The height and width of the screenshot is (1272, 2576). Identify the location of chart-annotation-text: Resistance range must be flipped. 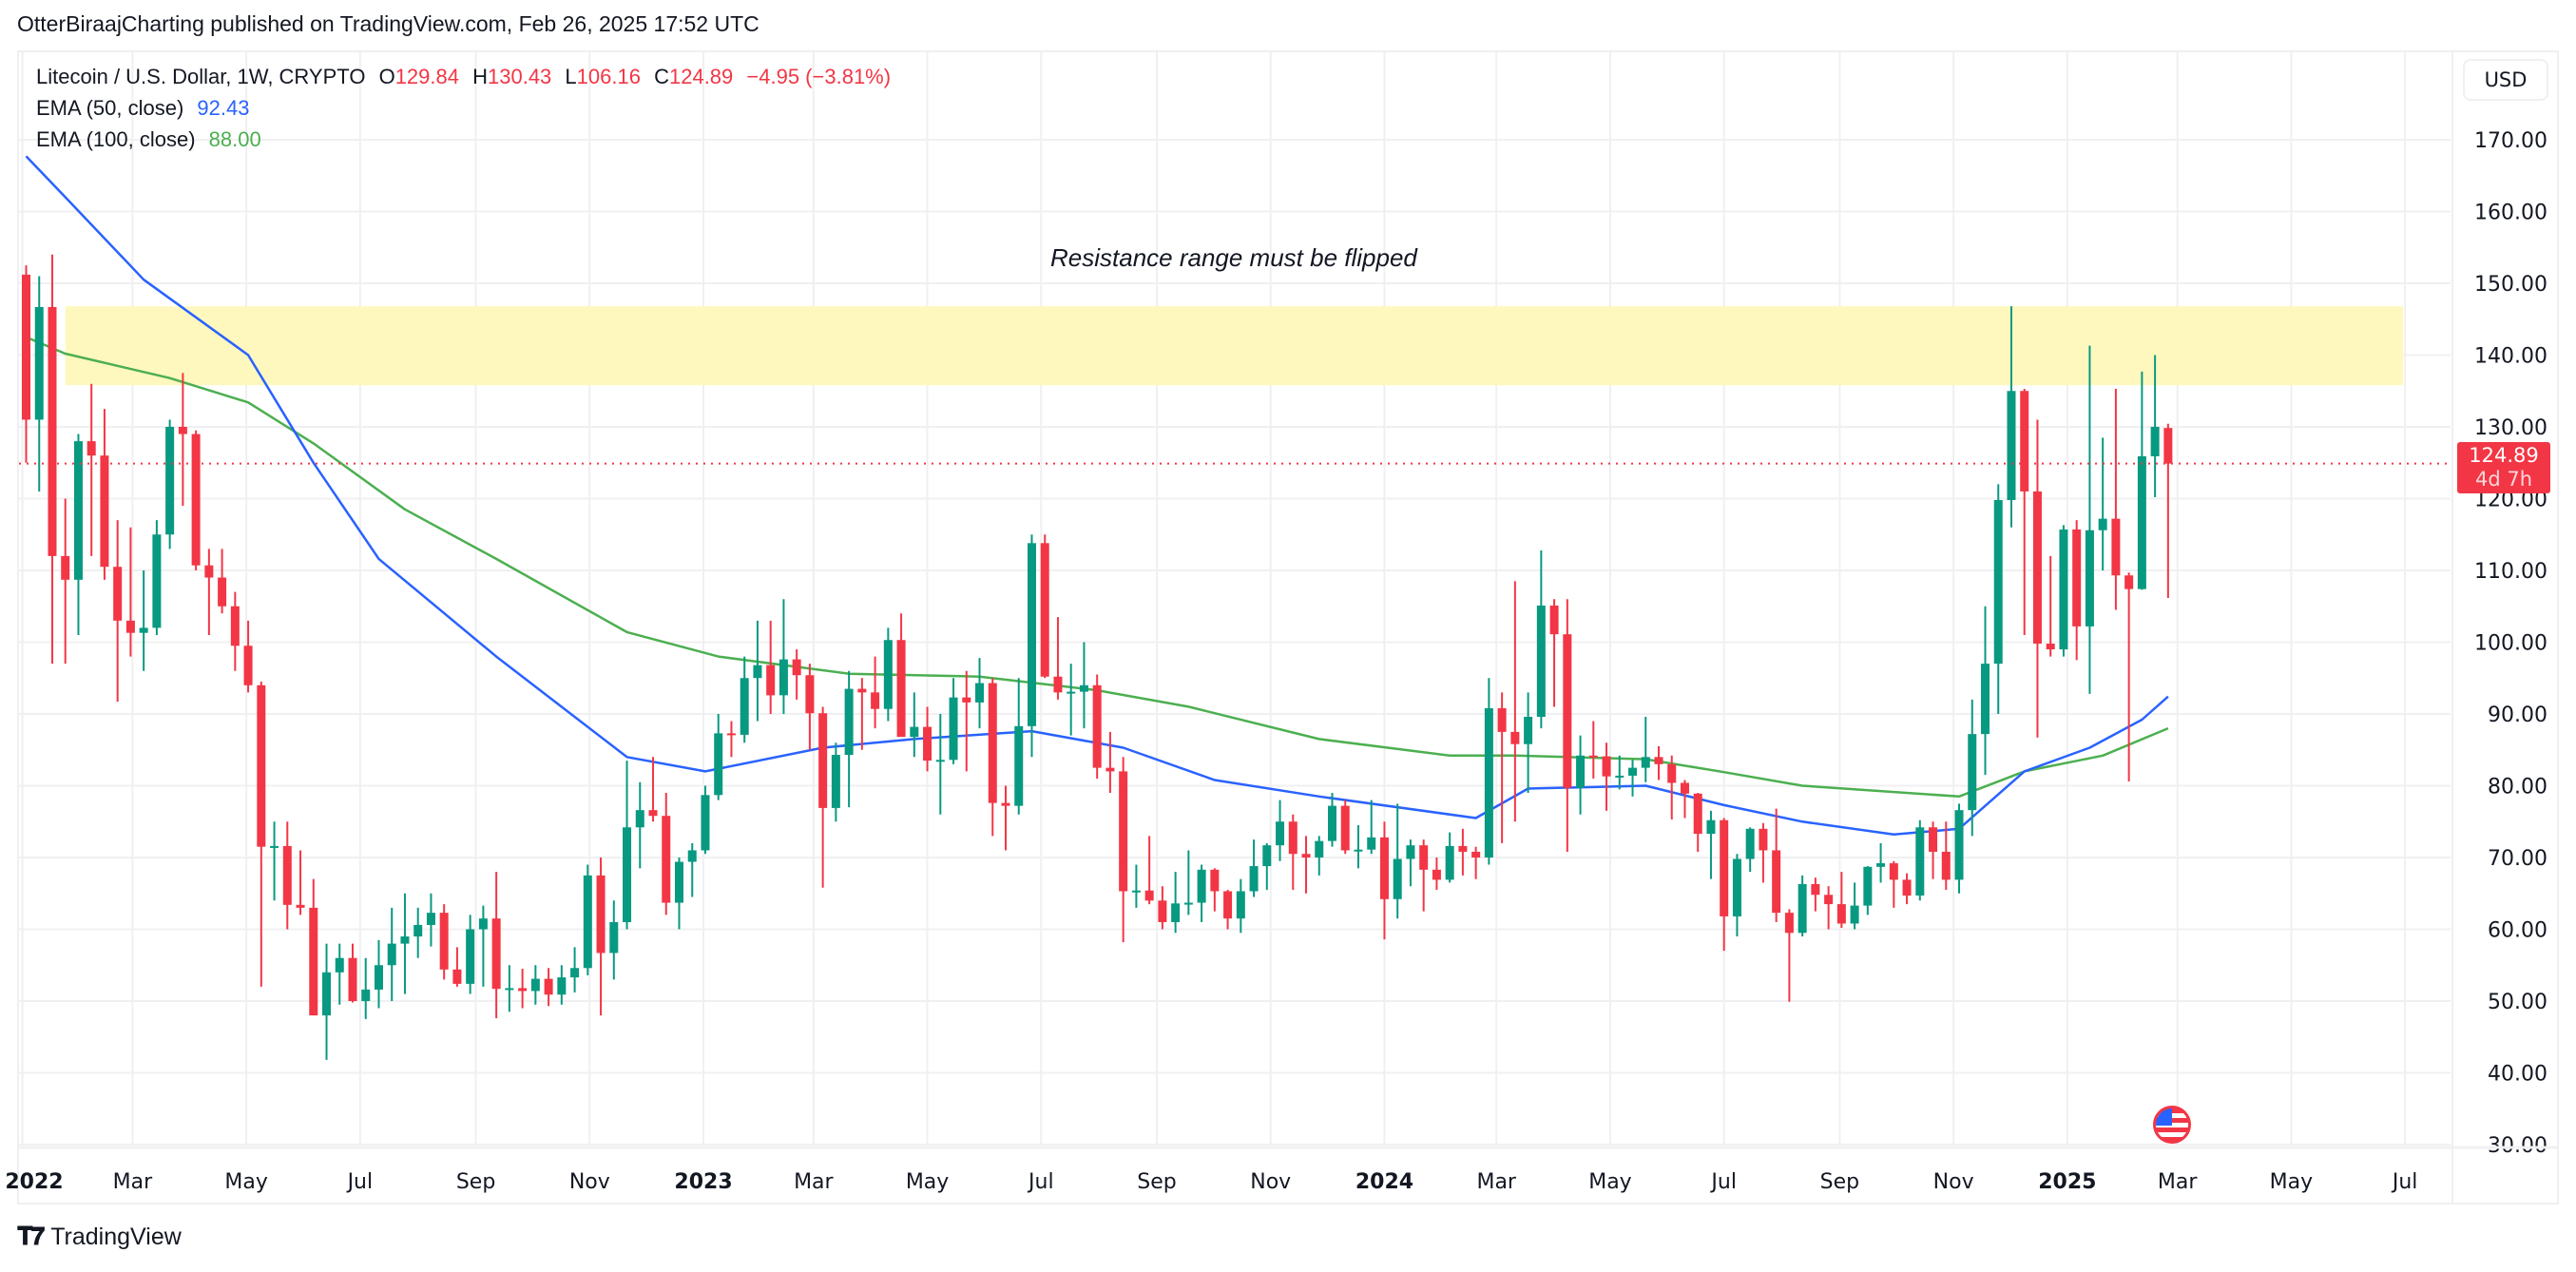
(1234, 257).